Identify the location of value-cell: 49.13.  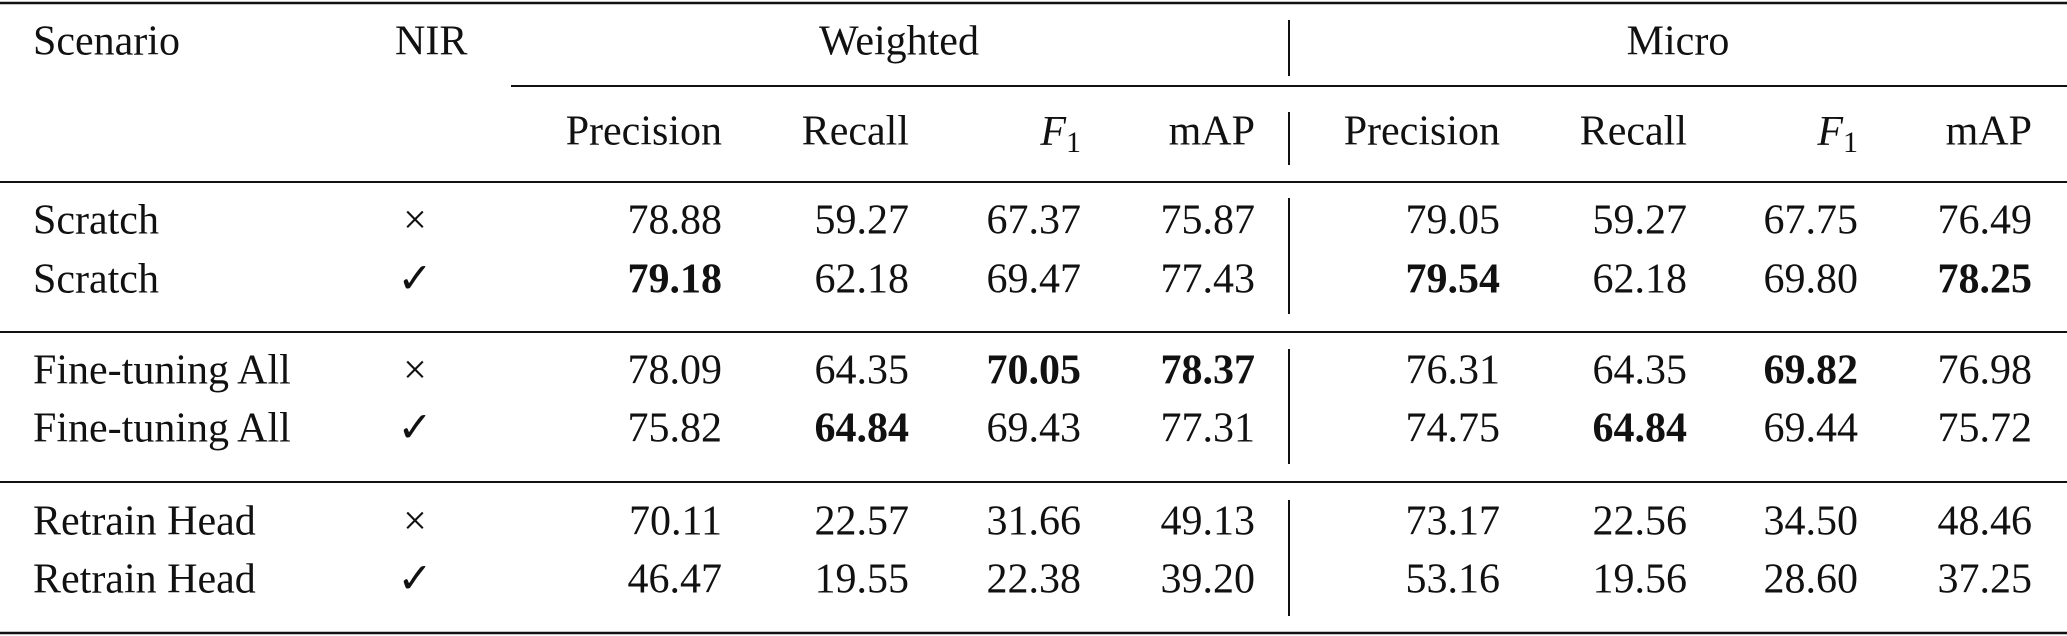
(1208, 522).